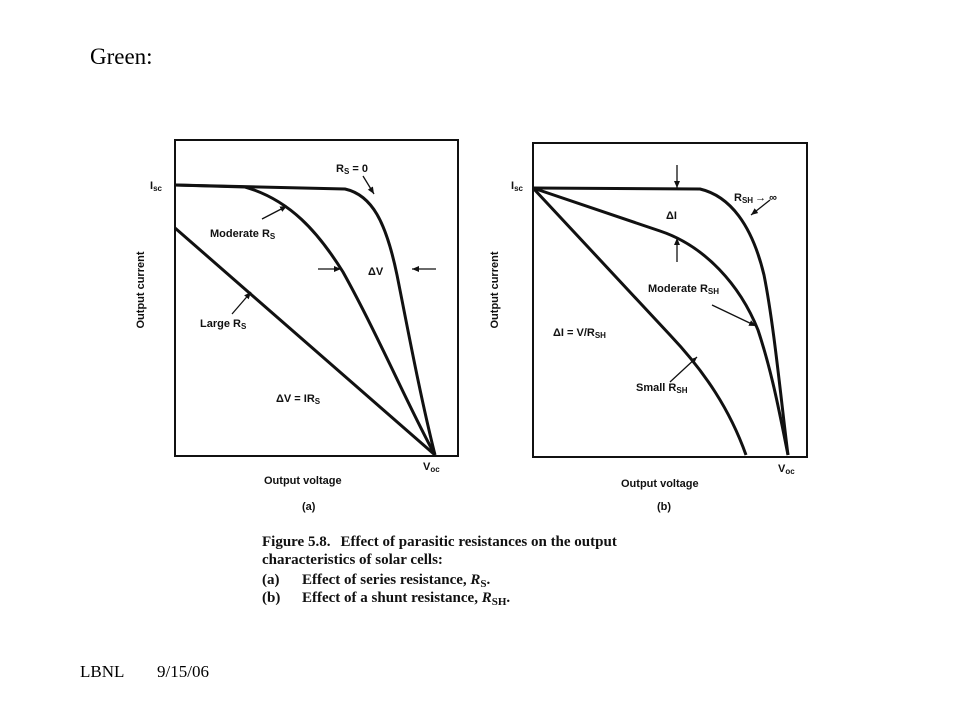  I want to click on panel-b-frame, so click(670, 300).